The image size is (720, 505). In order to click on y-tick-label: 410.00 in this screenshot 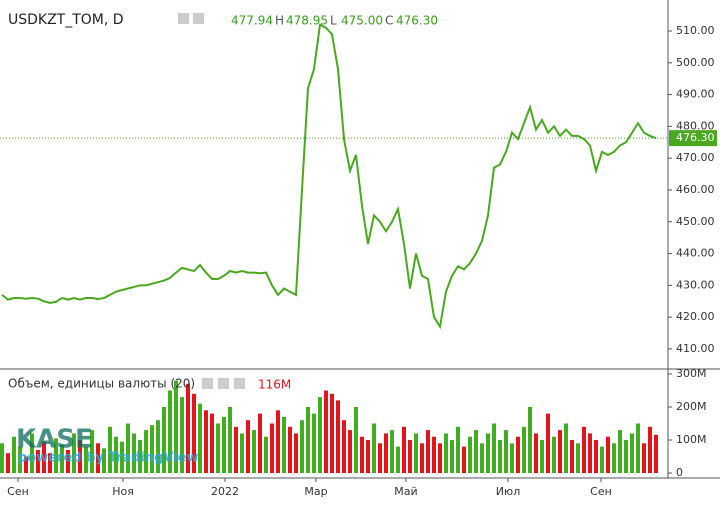, I will do `click(695, 348)`.